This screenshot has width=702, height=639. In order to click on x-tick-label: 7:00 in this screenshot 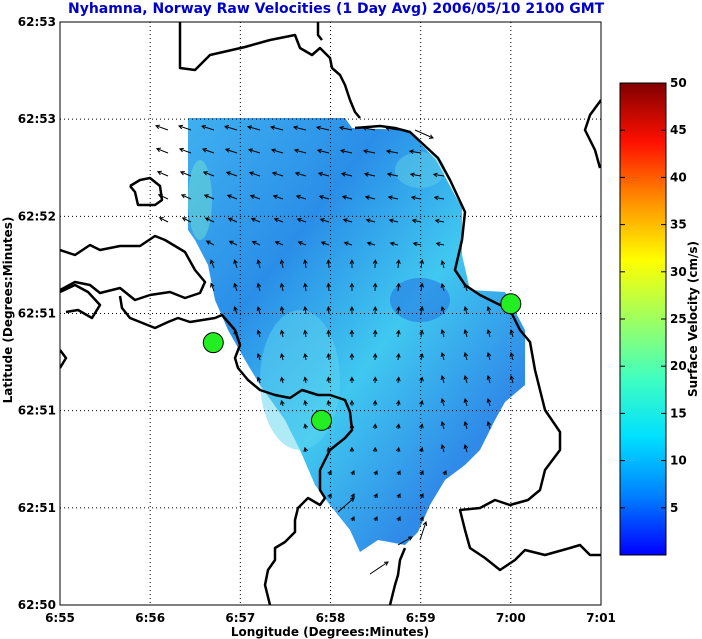, I will do `click(511, 618)`.